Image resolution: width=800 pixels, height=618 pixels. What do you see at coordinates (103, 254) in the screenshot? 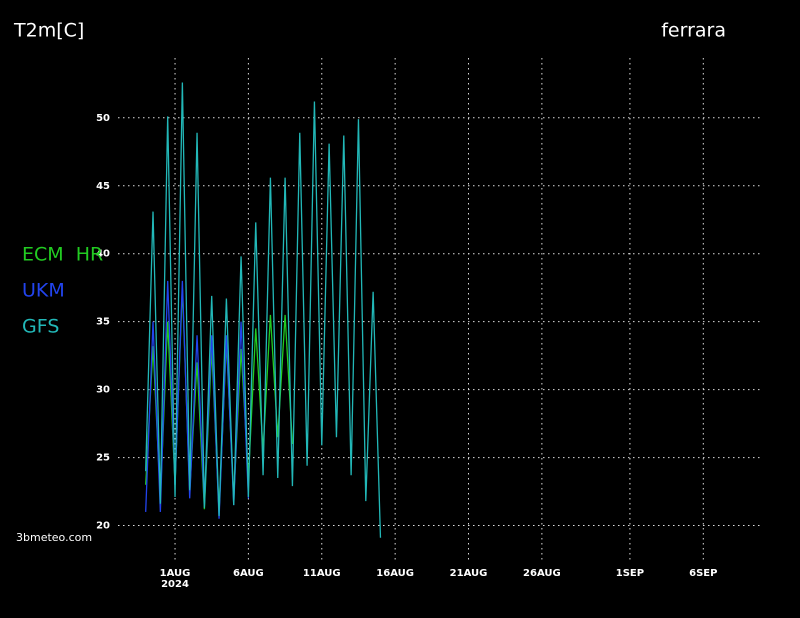
I see `y-tick-label: 40` at bounding box center [103, 254].